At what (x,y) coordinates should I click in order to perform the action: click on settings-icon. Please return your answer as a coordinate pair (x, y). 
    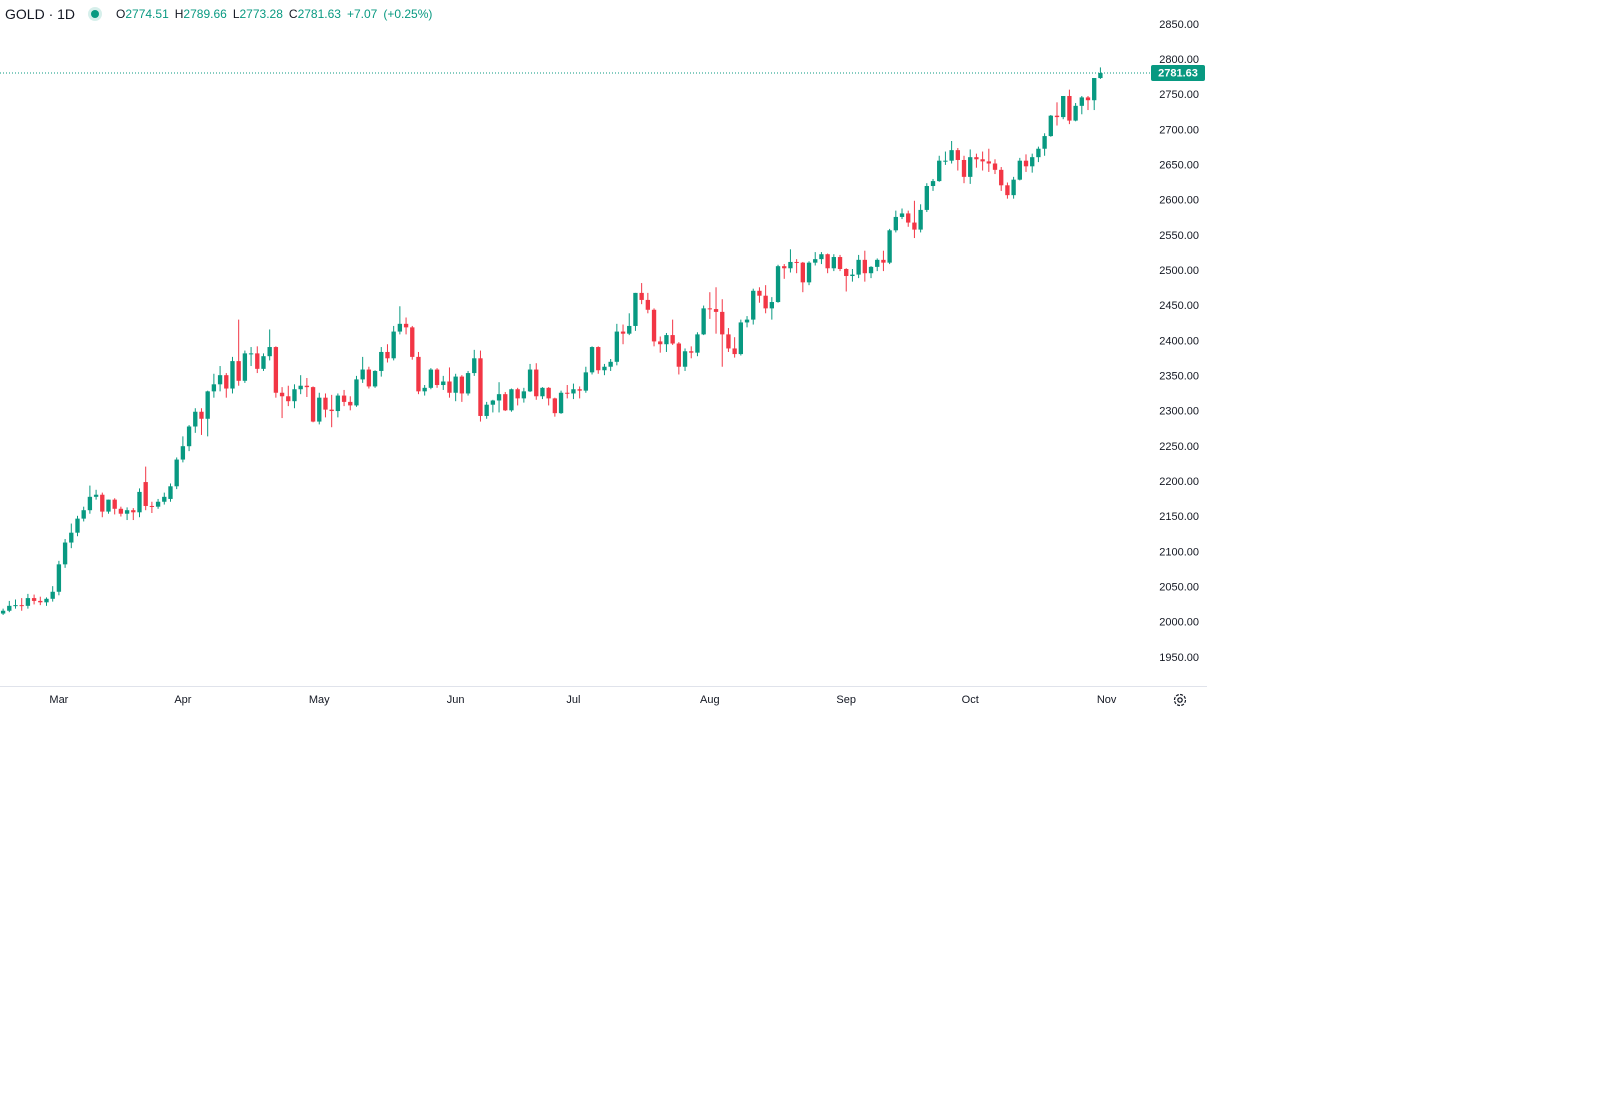
    Looking at the image, I should click on (1180, 700).